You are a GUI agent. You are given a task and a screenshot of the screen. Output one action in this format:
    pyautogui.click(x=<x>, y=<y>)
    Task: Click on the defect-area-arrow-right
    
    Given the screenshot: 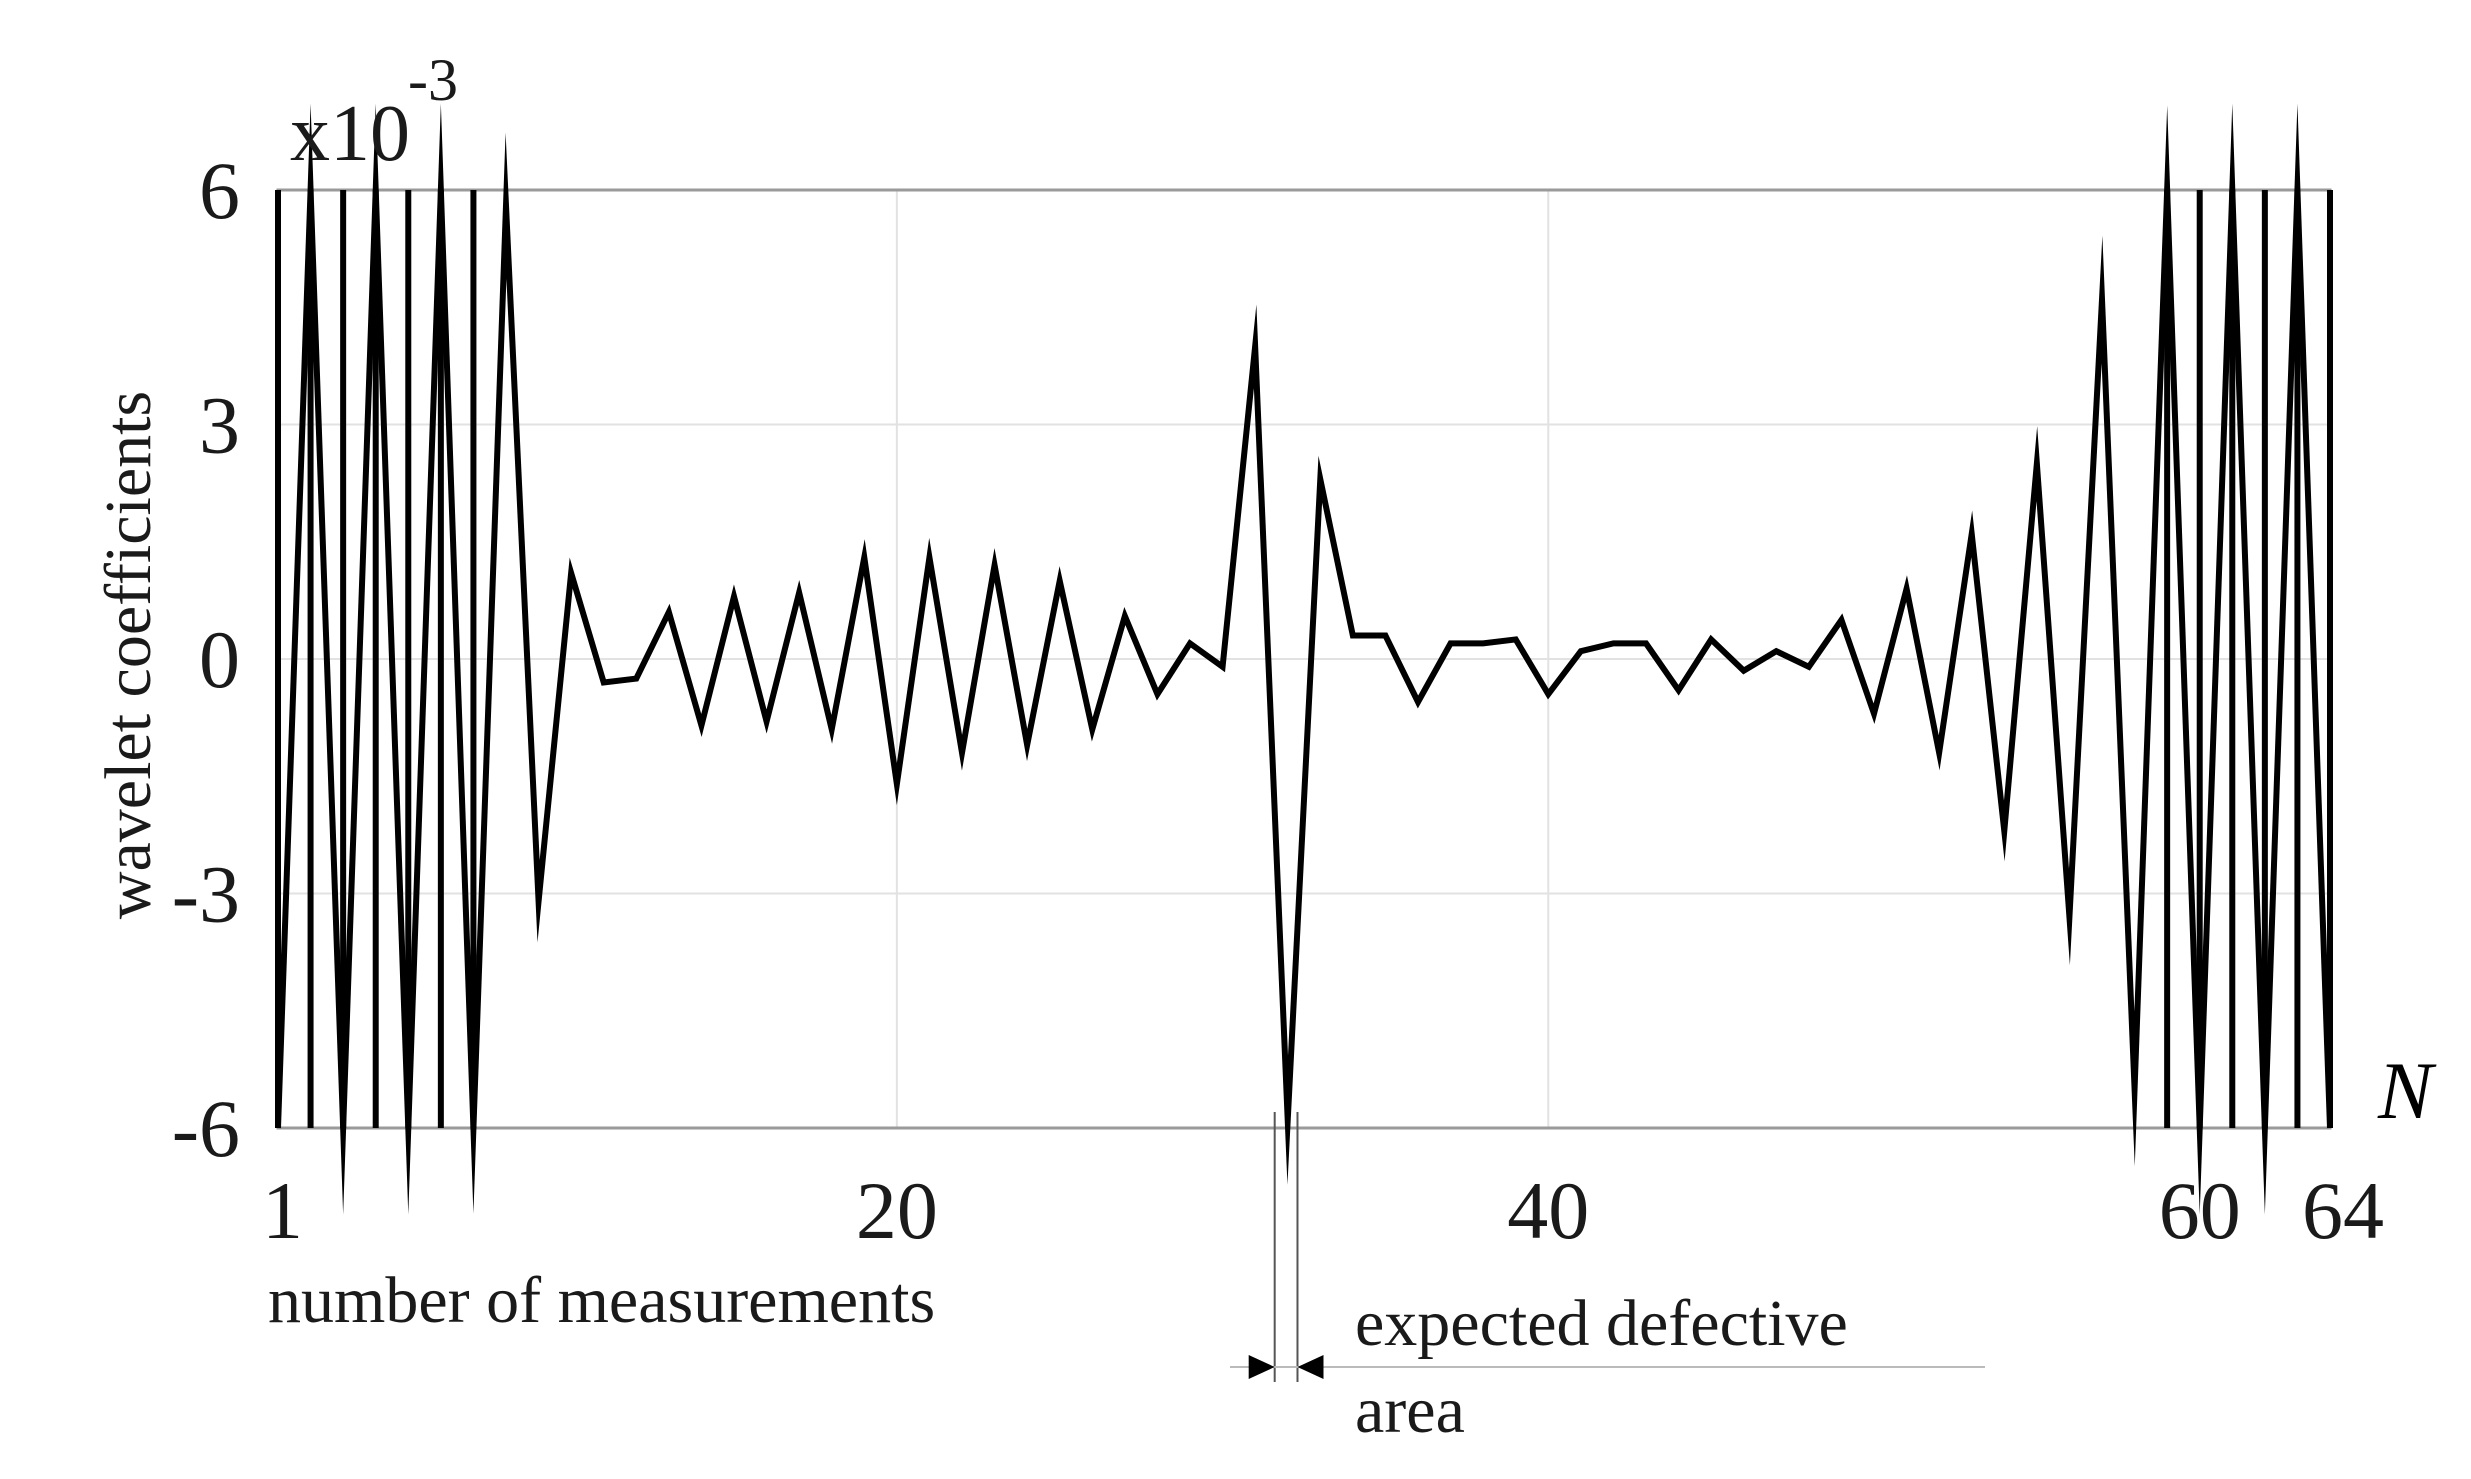 What is the action you would take?
    pyautogui.click(x=1310, y=1367)
    